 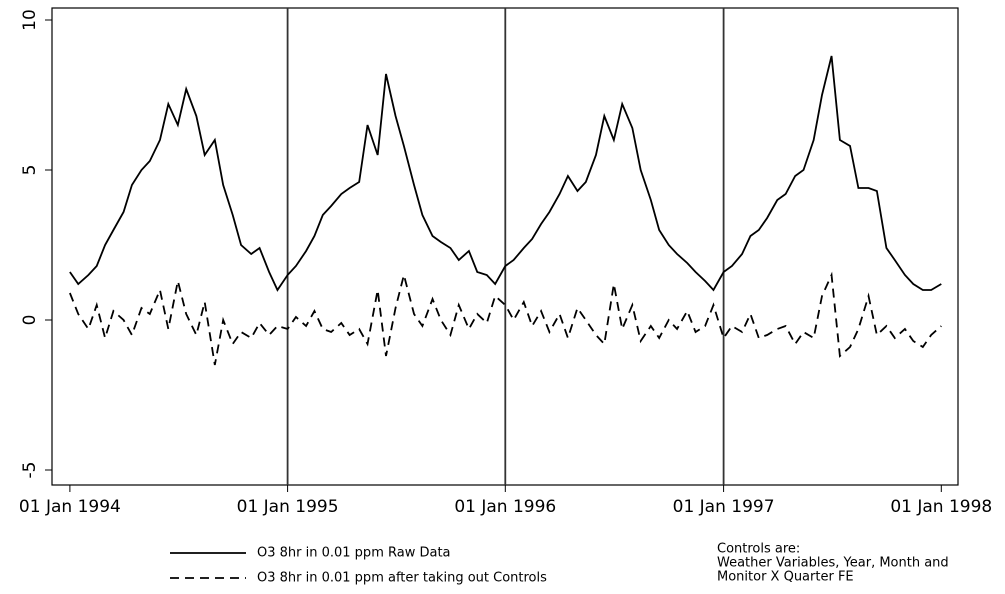 What do you see at coordinates (30, 320) in the screenshot?
I see `y-tick-label: 0` at bounding box center [30, 320].